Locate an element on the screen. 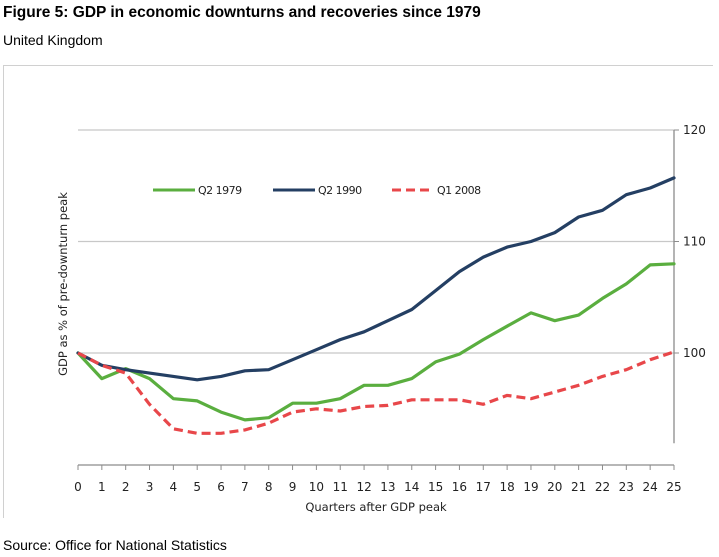  x-tick-label: 9 is located at coordinates (293, 487).